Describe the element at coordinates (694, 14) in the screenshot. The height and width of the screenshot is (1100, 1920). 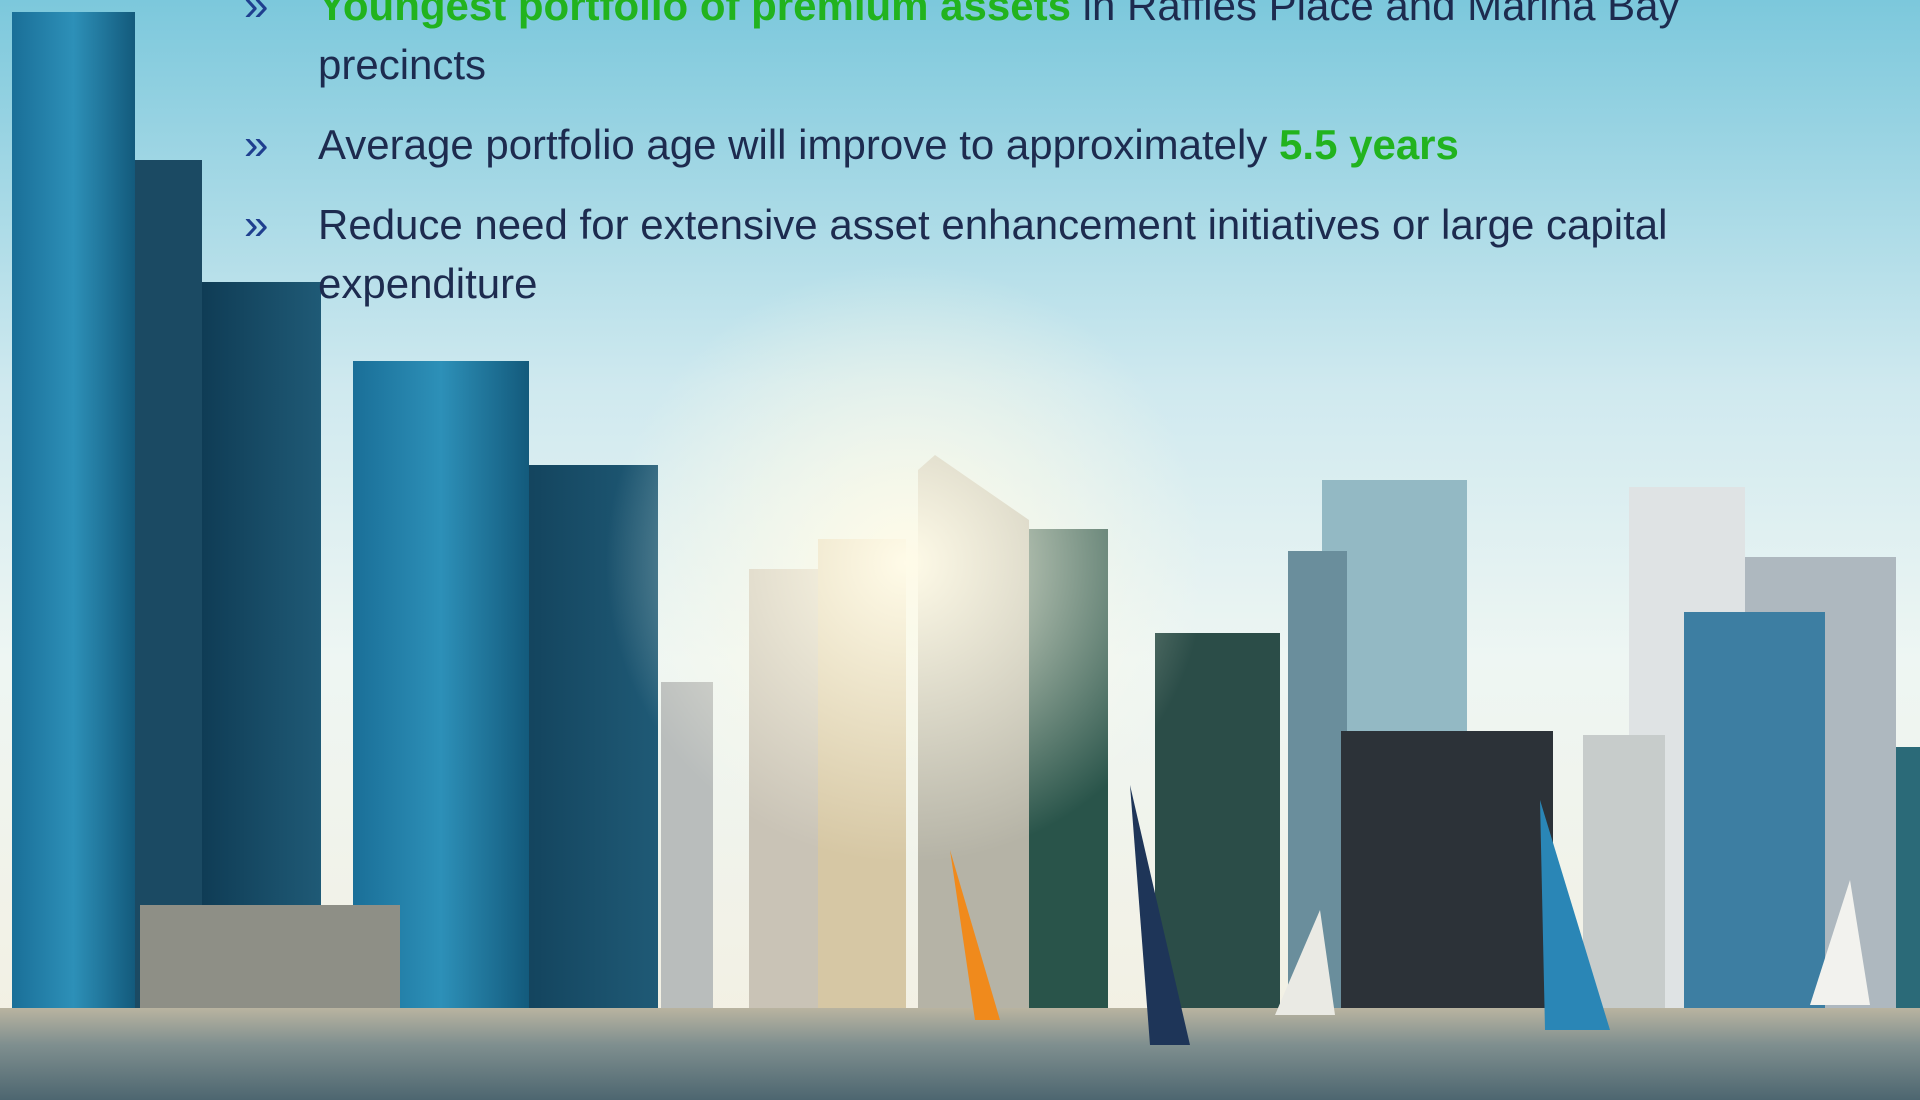
I see `highlight-text: Youngest portfolio of premium assets` at that location.